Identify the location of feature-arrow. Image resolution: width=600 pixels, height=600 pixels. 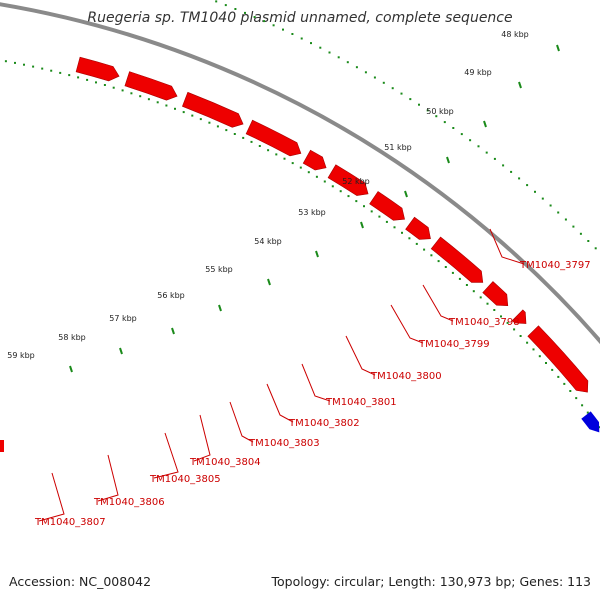
(590, 422).